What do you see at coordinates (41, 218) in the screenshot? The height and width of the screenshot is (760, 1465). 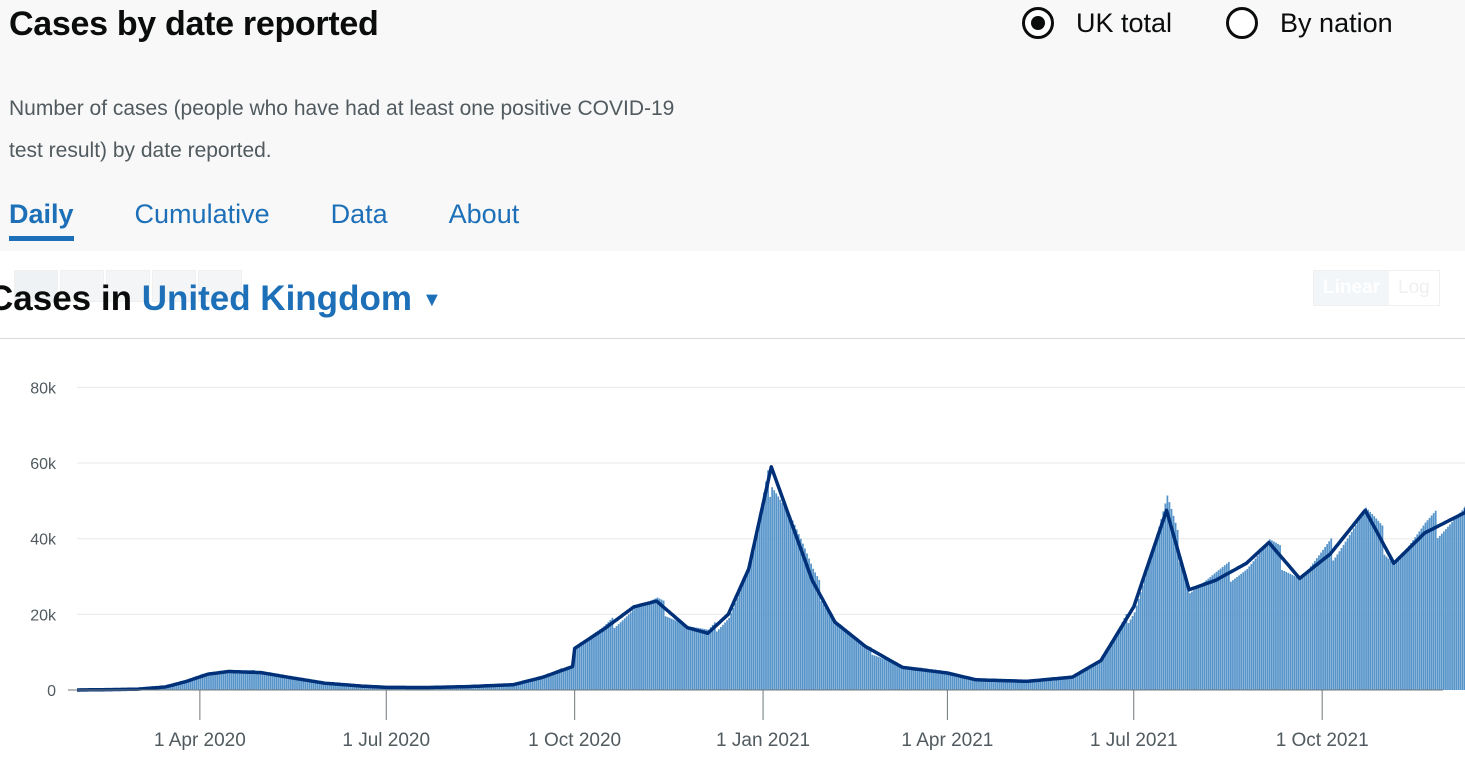 I see `tab-daily: Daily` at bounding box center [41, 218].